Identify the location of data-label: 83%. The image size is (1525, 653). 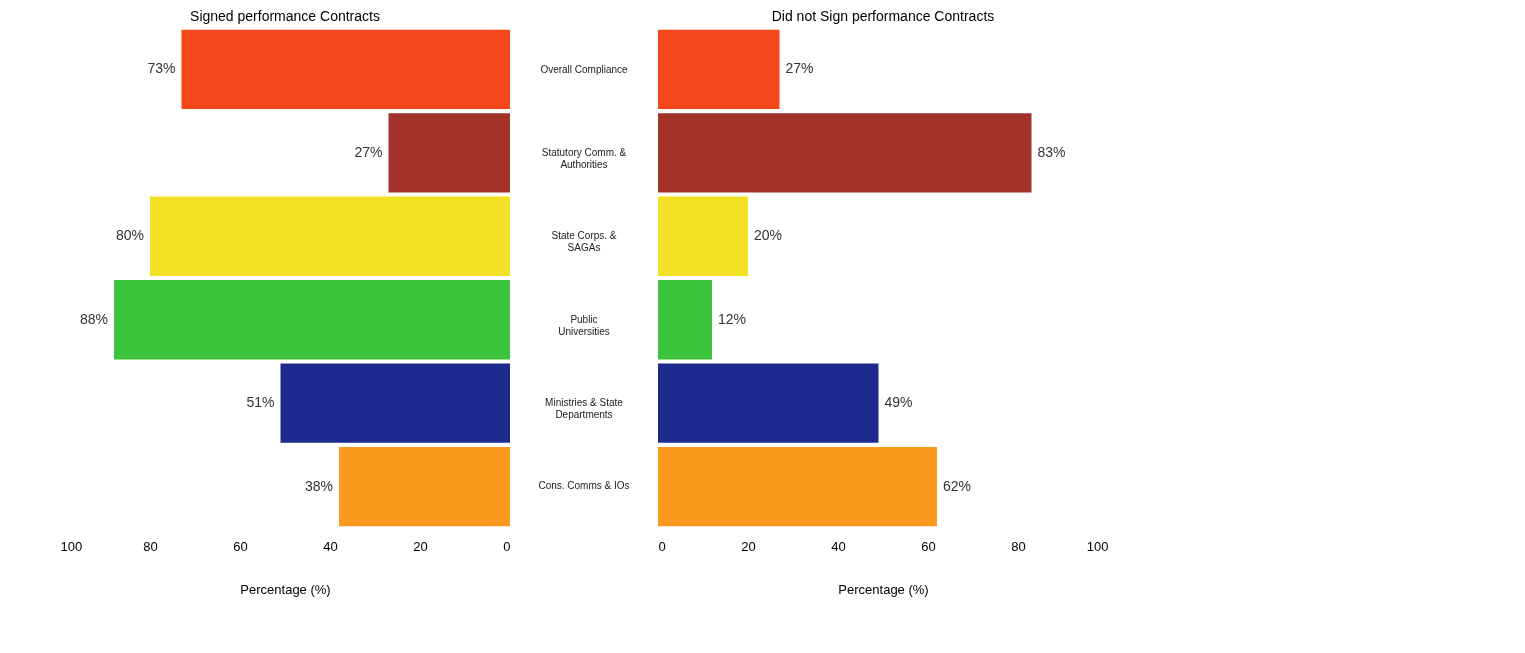
(1051, 151).